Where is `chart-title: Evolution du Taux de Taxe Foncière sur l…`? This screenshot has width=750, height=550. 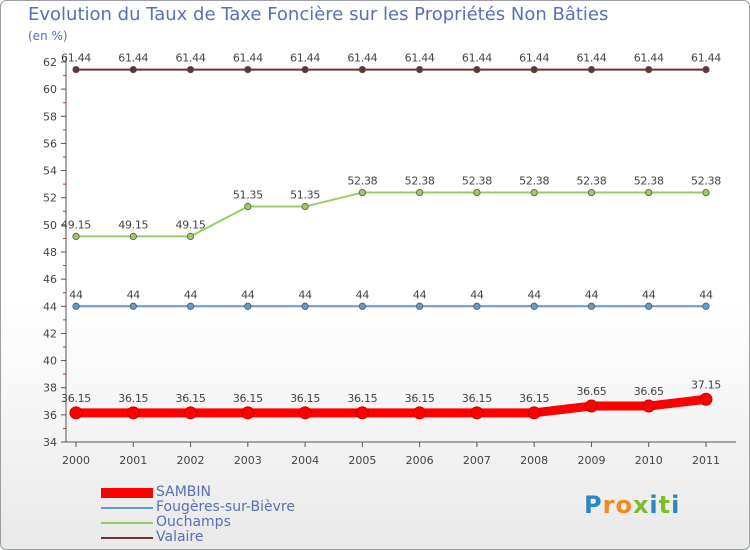 chart-title: Evolution du Taux de Taxe Foncière sur l… is located at coordinates (318, 14).